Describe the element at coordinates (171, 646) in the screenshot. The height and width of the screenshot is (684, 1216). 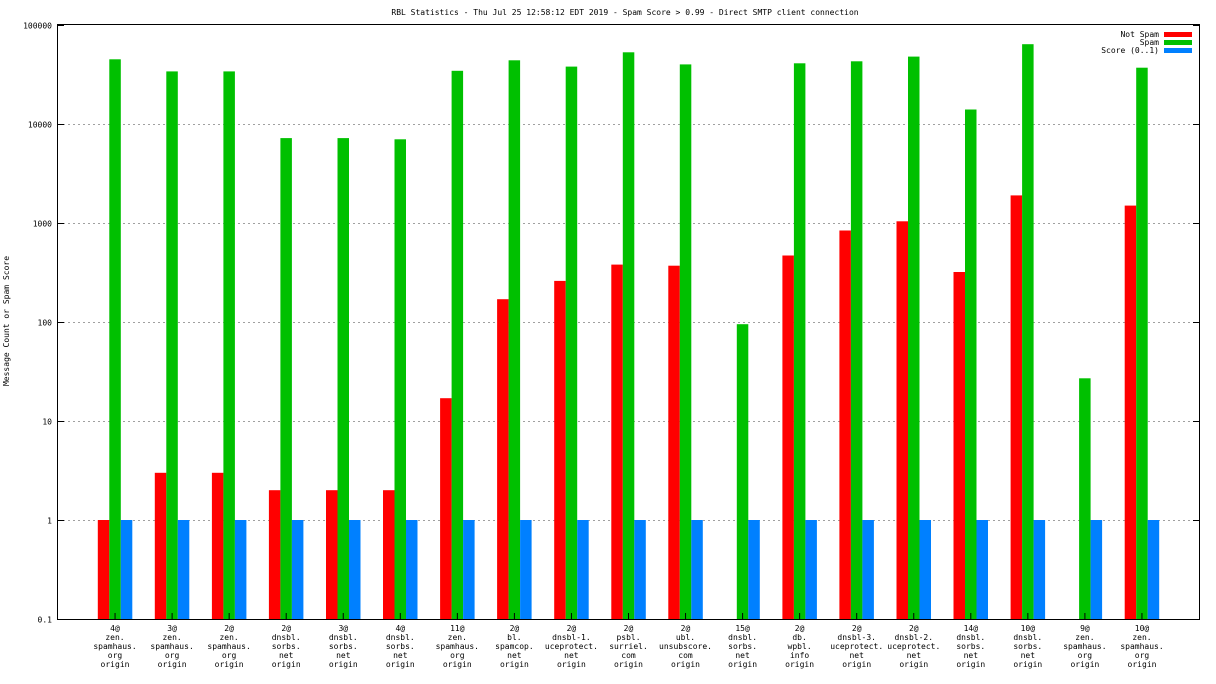
I see `x-tick-label: 3@ zen. spamhaus. org origin` at that location.